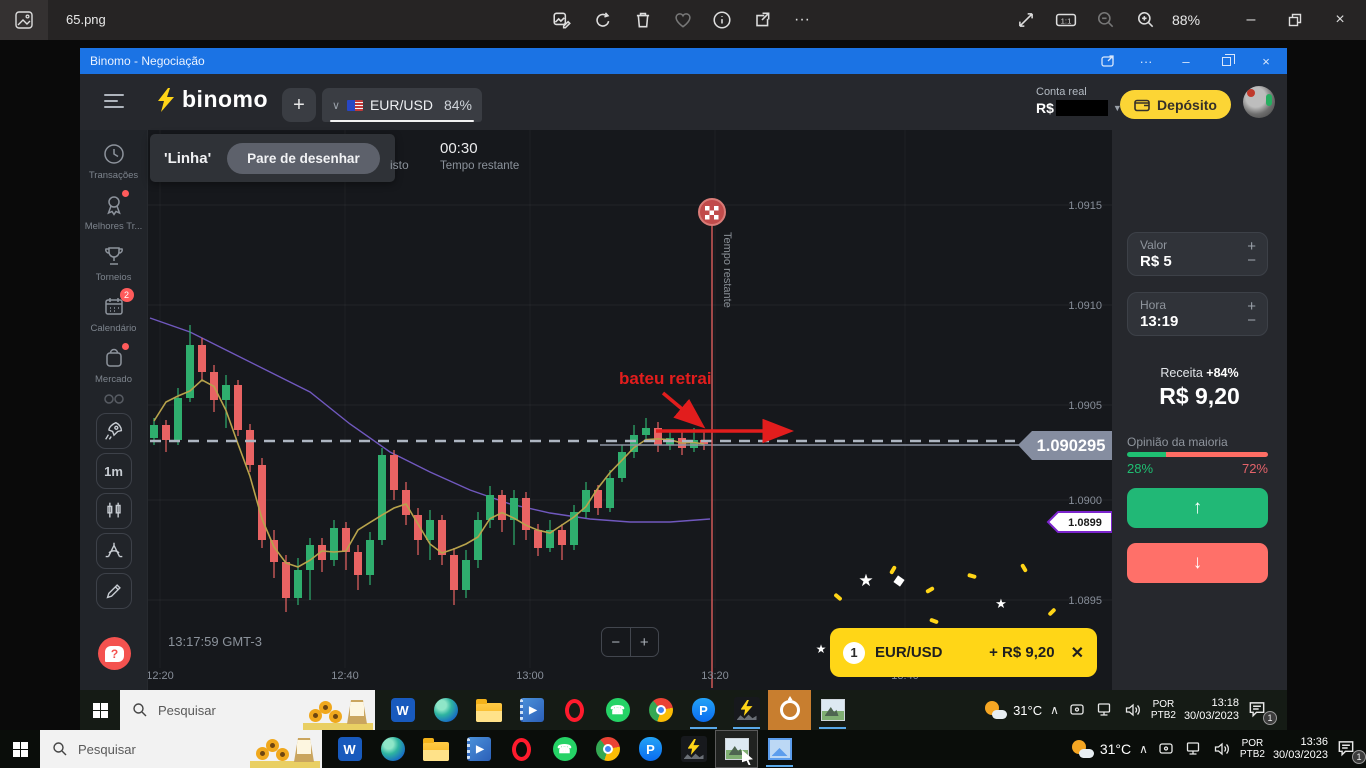 The height and width of the screenshot is (768, 1366). What do you see at coordinates (113, 364) in the screenshot?
I see `sidebar-item-mercado: Mercado` at bounding box center [113, 364].